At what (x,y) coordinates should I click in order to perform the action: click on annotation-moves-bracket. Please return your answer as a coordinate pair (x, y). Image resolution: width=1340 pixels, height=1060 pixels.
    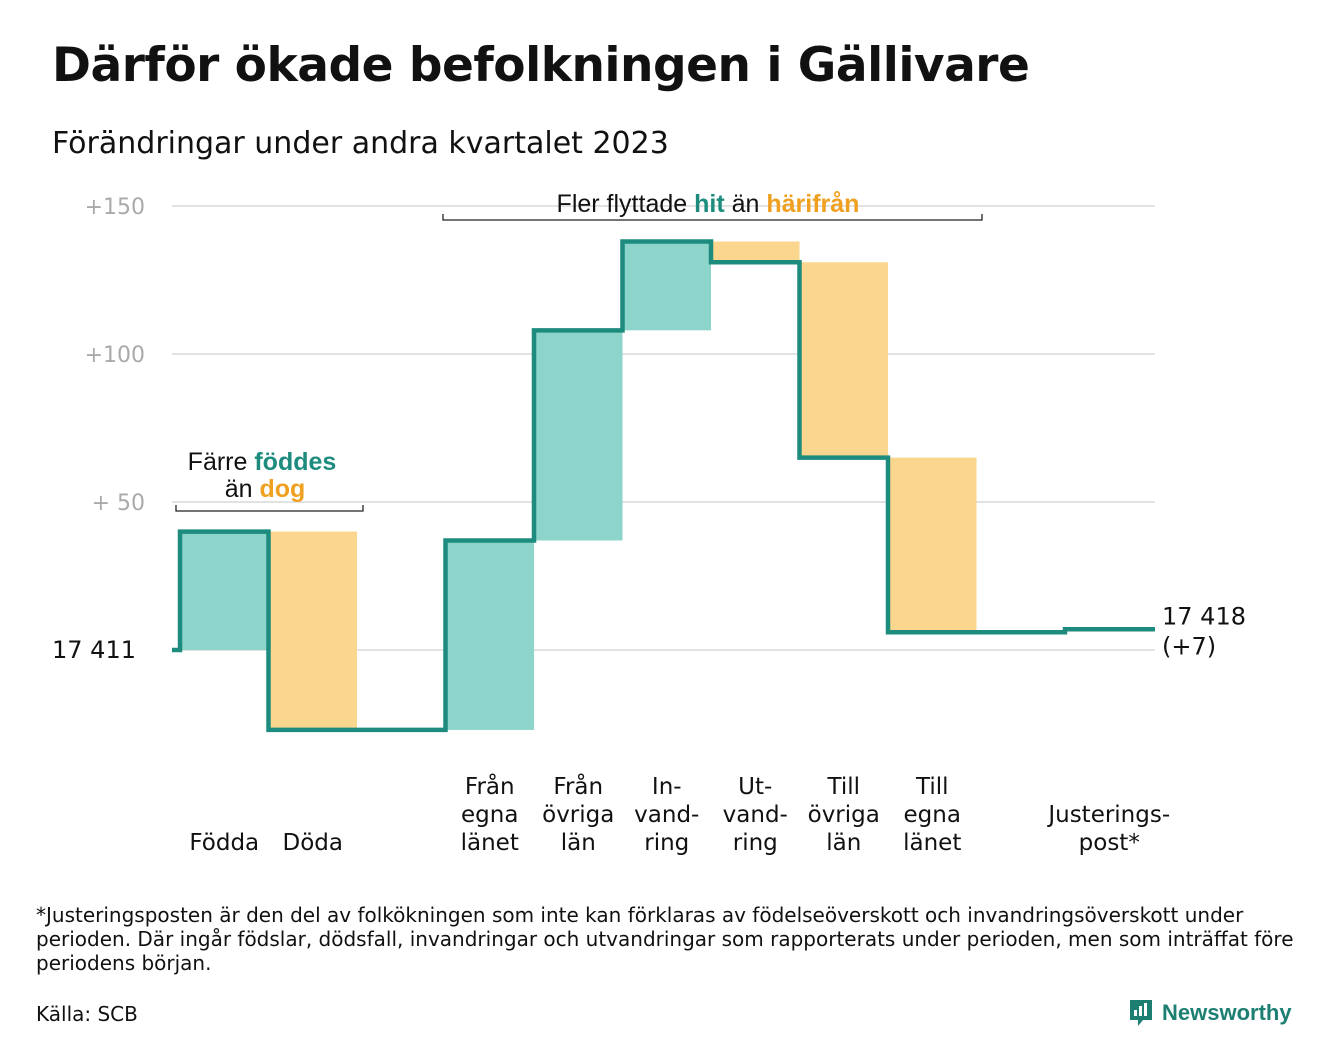
    Looking at the image, I should click on (712, 217).